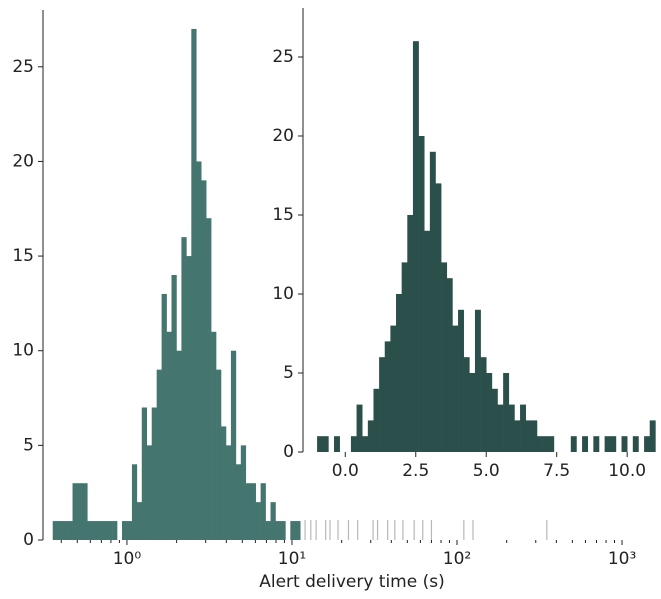  What do you see at coordinates (283, 215) in the screenshot?
I see `y-tick-label: 15` at bounding box center [283, 215].